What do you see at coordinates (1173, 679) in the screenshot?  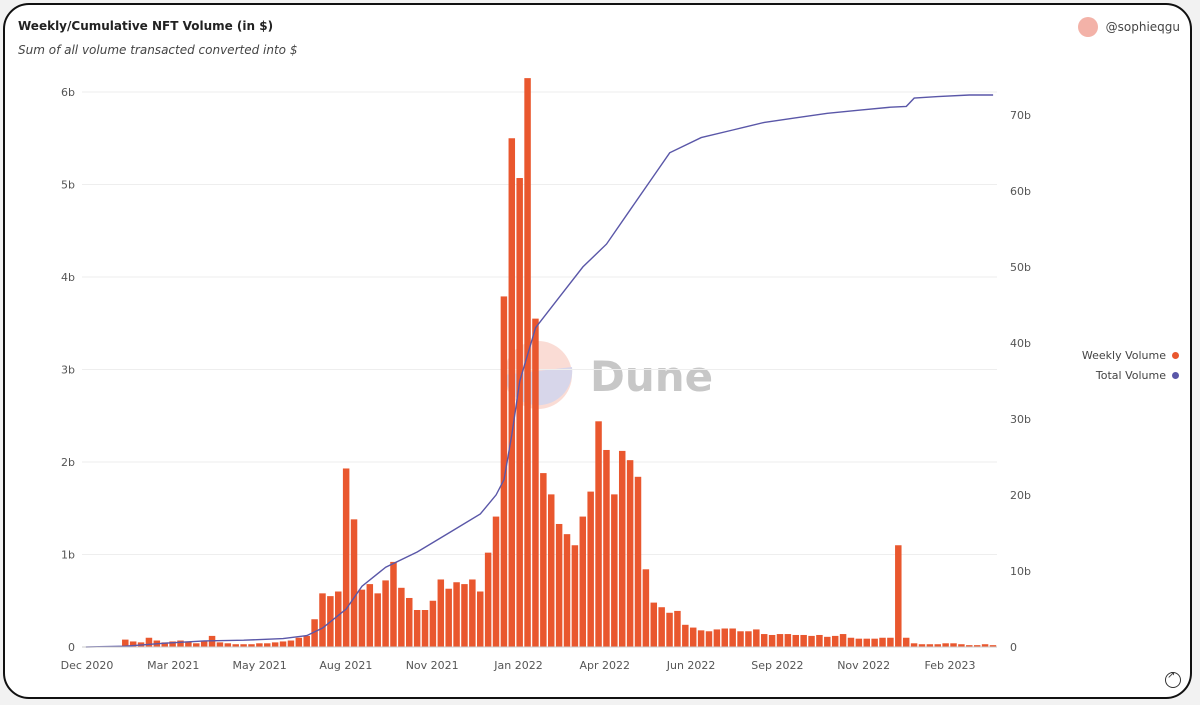 I see `expand-icon` at bounding box center [1173, 679].